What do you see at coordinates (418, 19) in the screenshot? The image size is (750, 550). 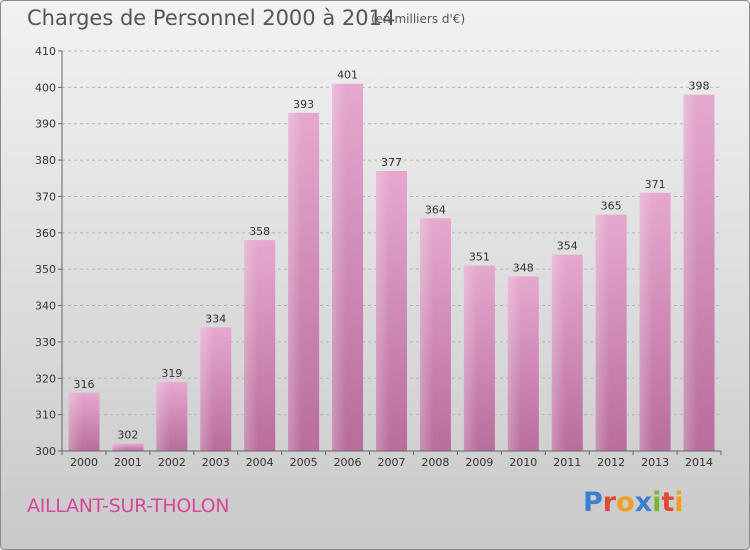 I see `chart-subtitle: (en milliers d'€)` at bounding box center [418, 19].